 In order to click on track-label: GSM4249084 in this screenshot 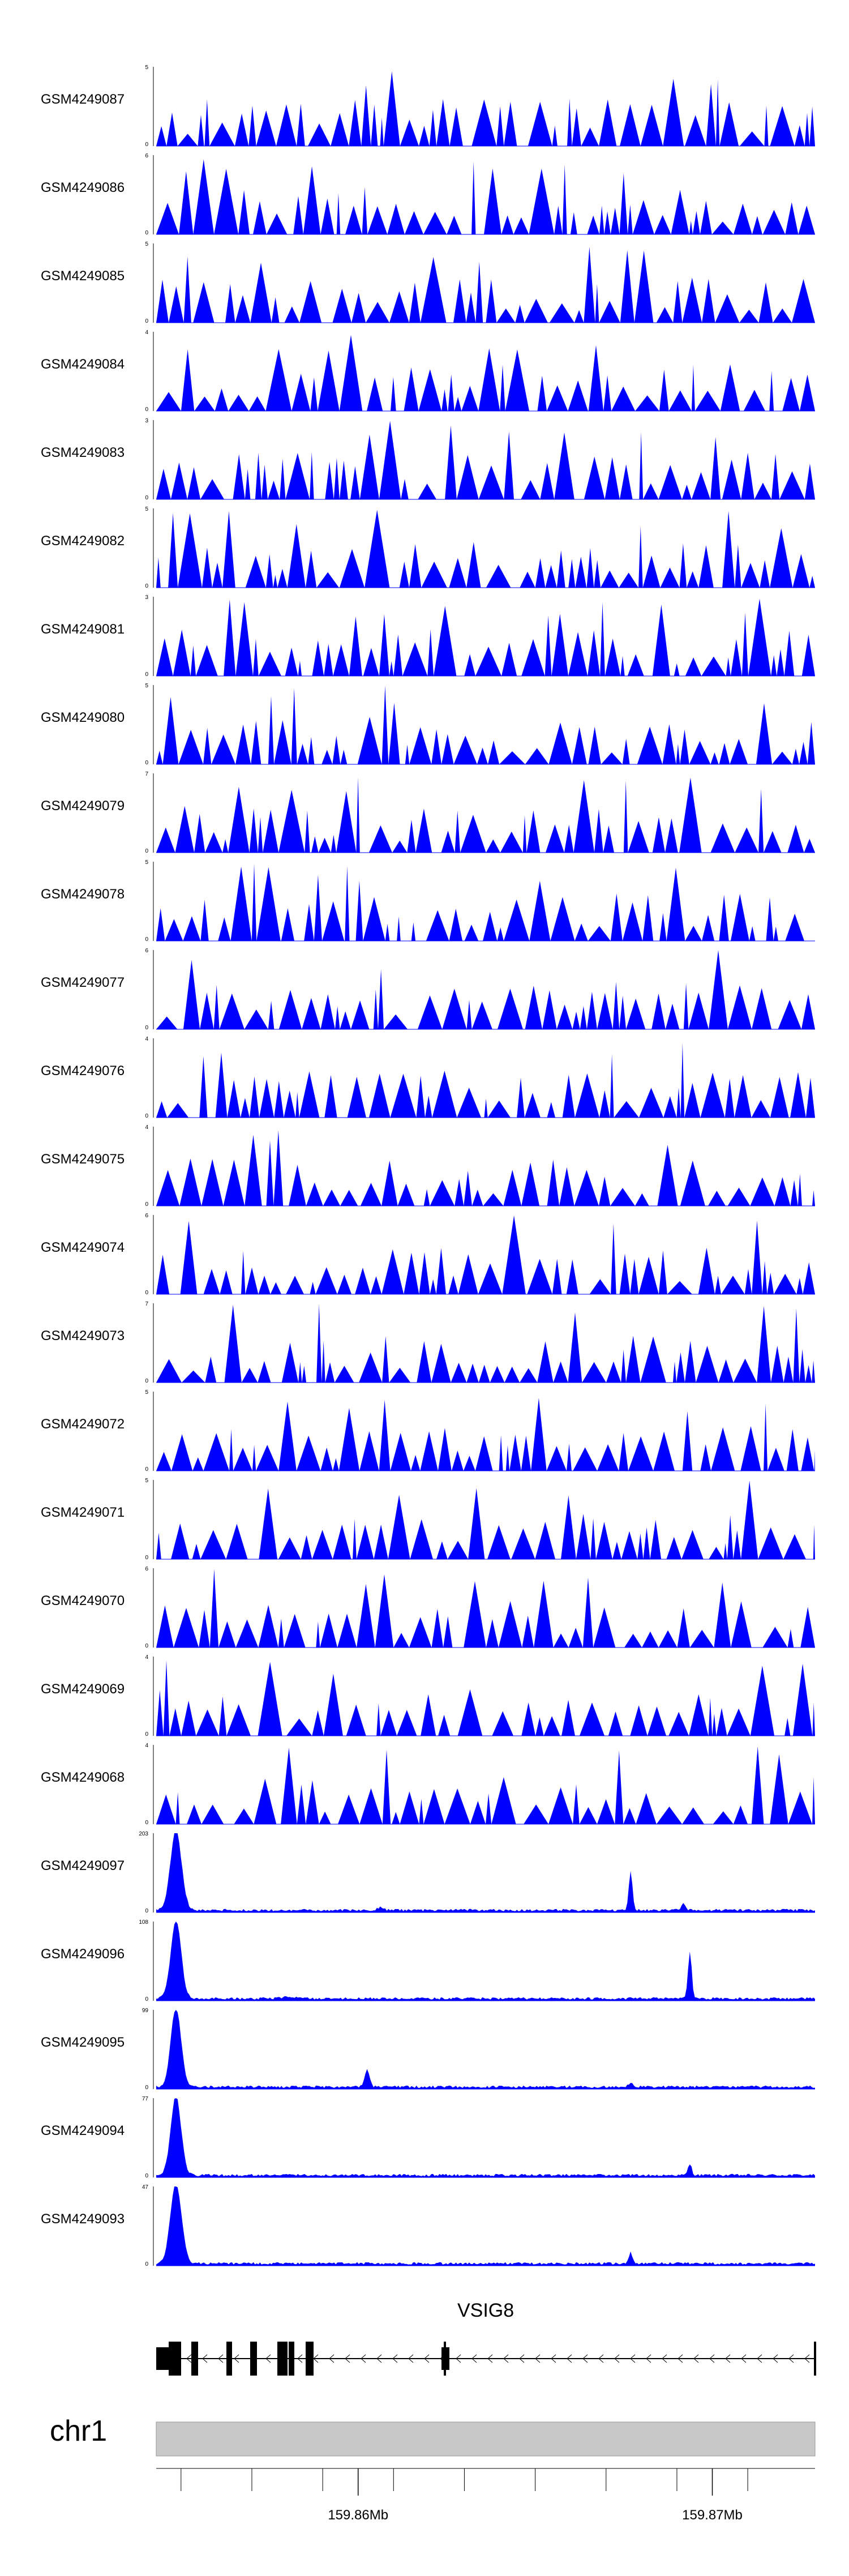, I will do `click(83, 364)`.